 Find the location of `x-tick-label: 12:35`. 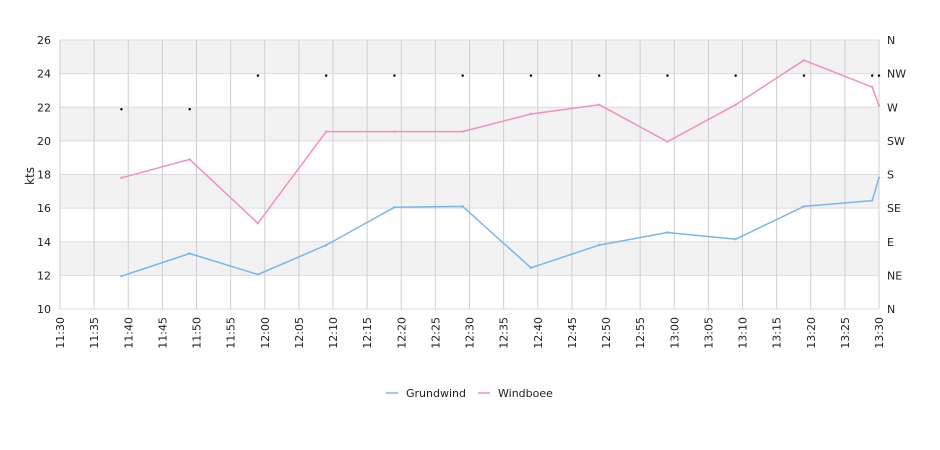

x-tick-label: 12:35 is located at coordinates (504, 333).